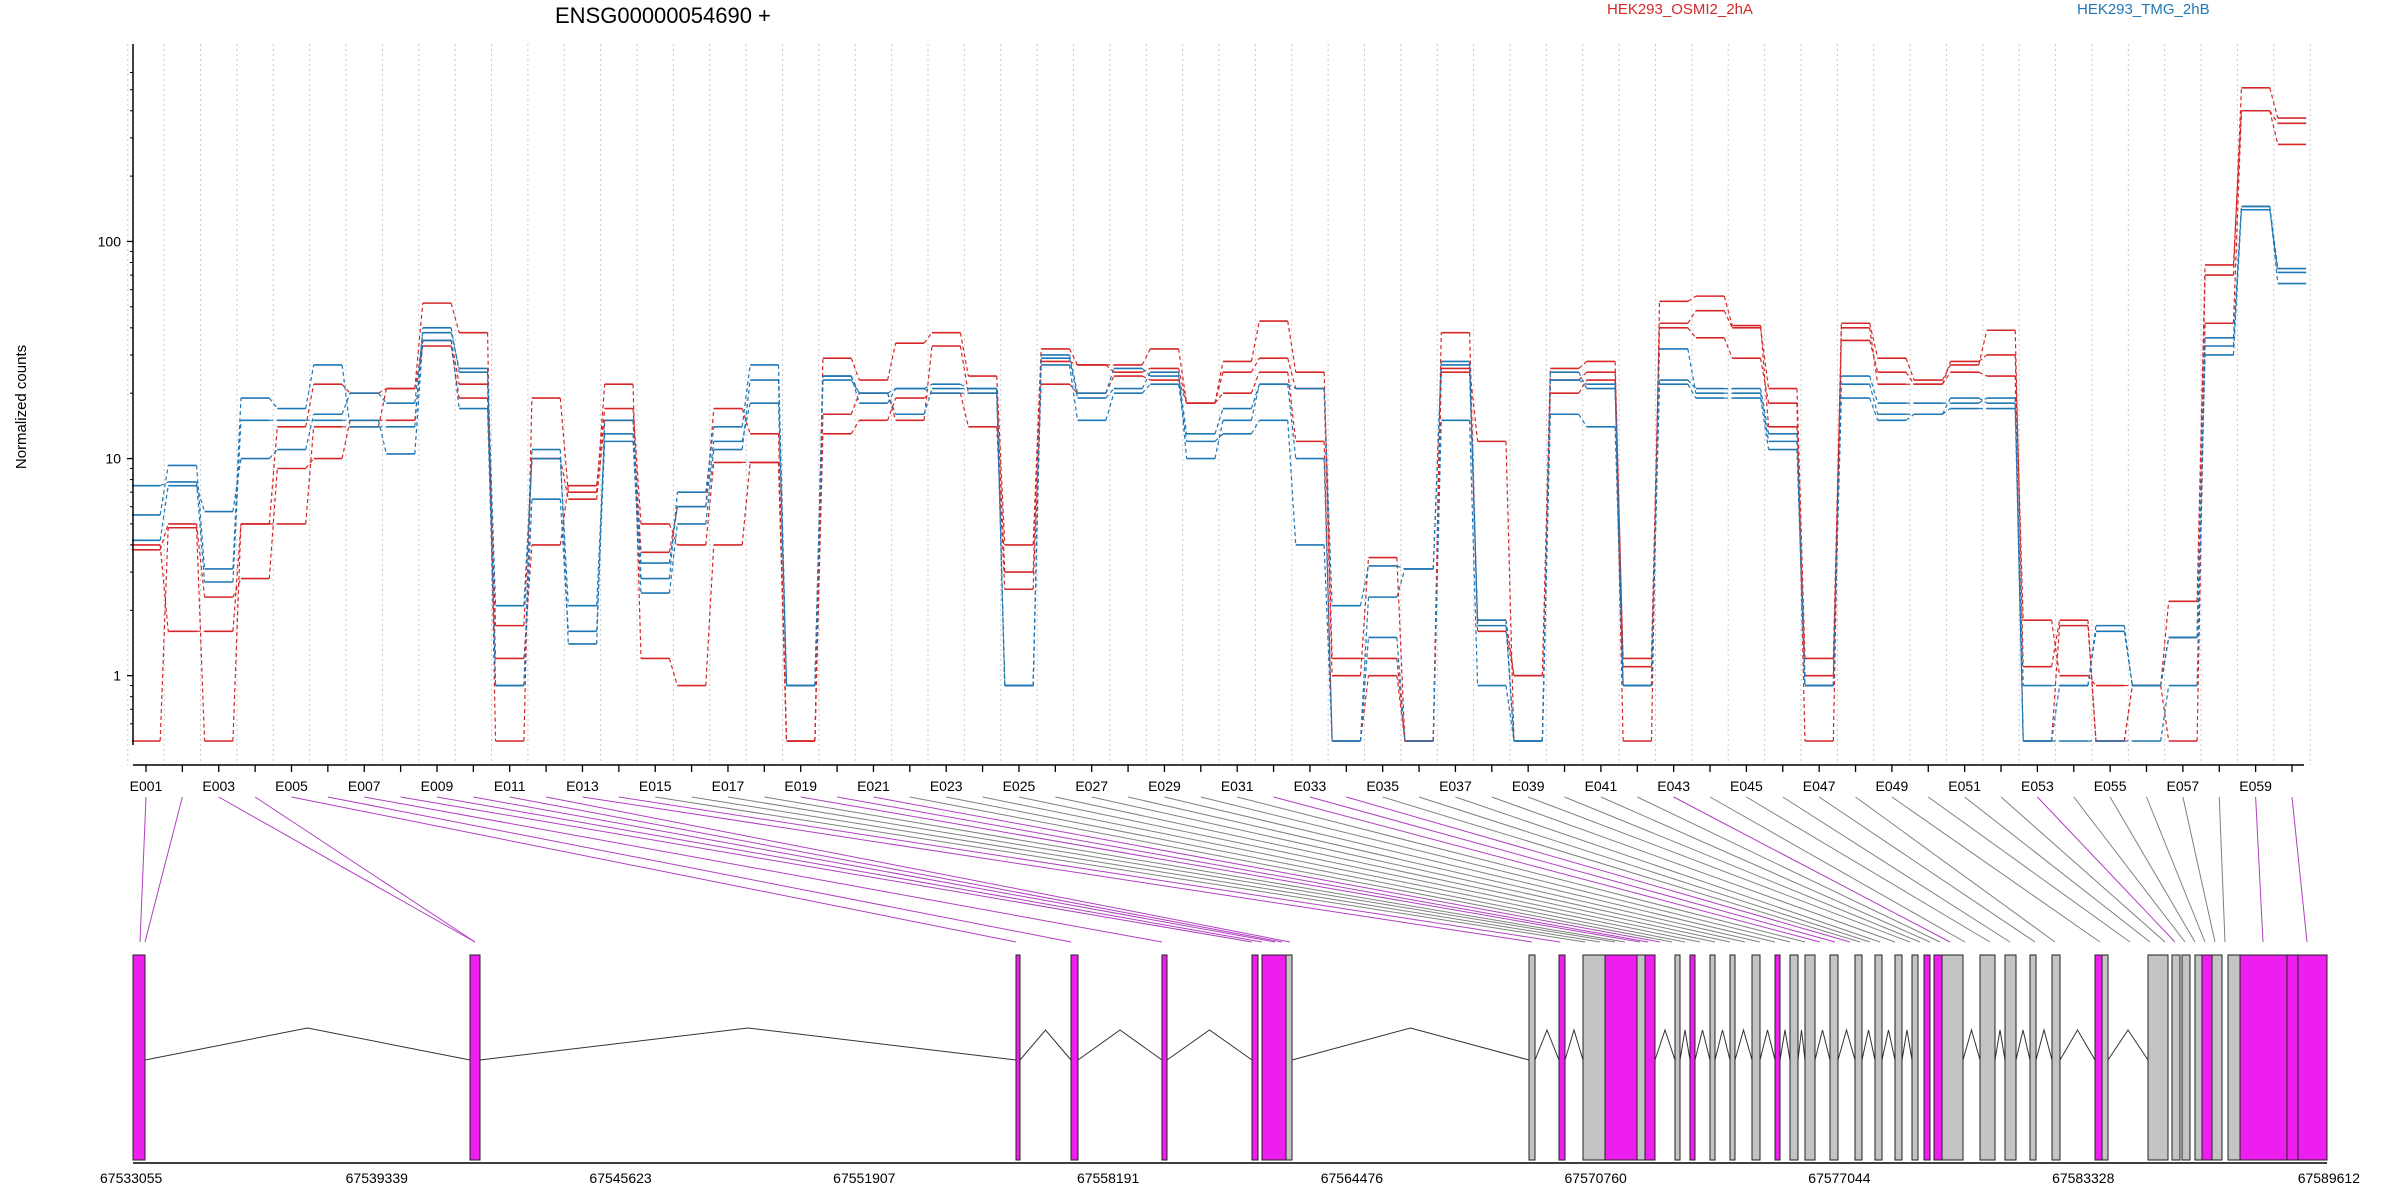 Image resolution: width=2400 pixels, height=1200 pixels. What do you see at coordinates (2129, 869) in the screenshot?
I see `connector-E054` at bounding box center [2129, 869].